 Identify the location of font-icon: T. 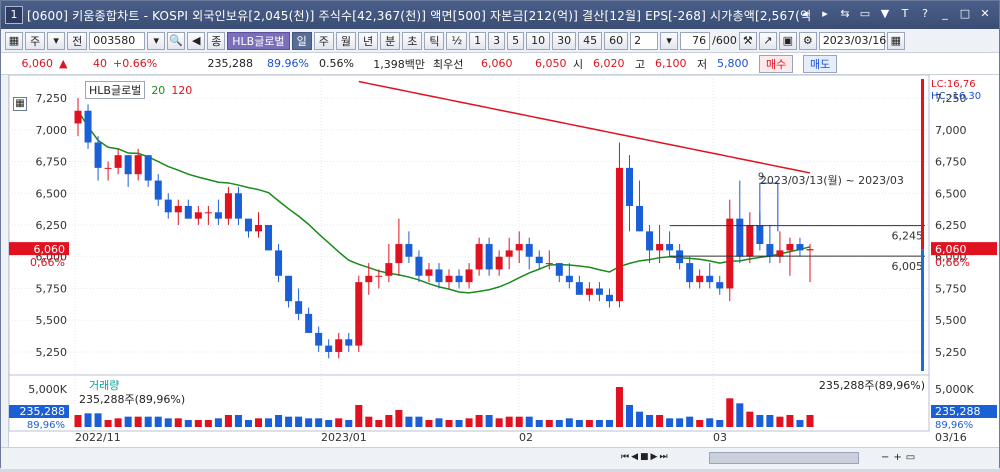
(905, 13).